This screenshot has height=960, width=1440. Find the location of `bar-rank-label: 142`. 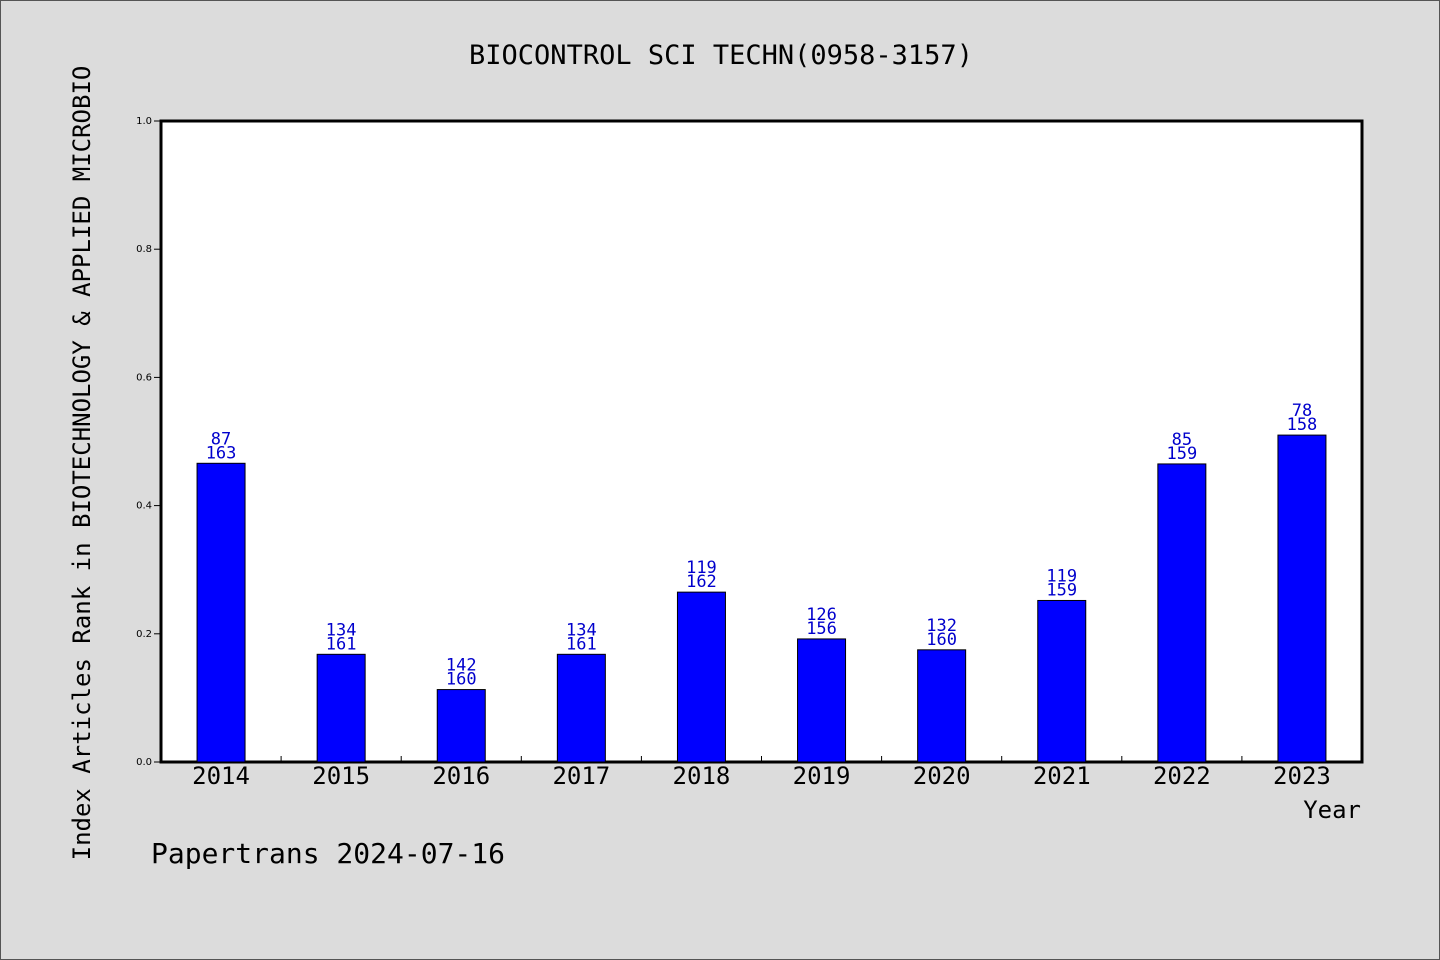

bar-rank-label: 142 is located at coordinates (461, 666).